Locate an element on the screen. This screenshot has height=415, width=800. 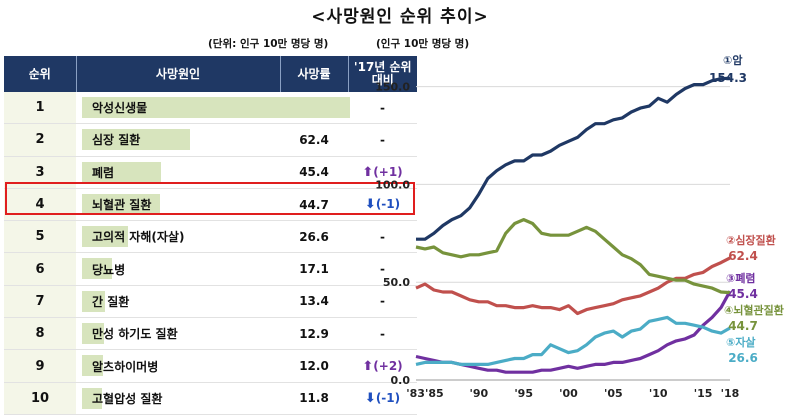
series-value-label: 45.4 is located at coordinates (743, 294).